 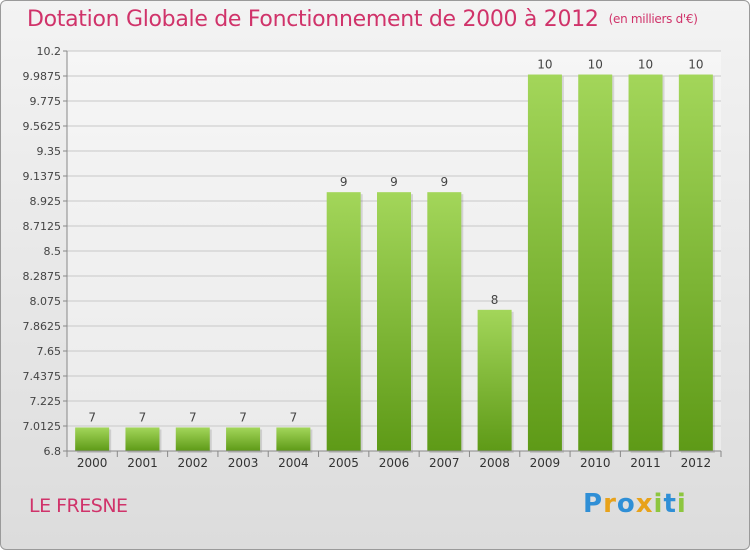 I want to click on y-tick-label: 7.65, so click(x=49, y=351).